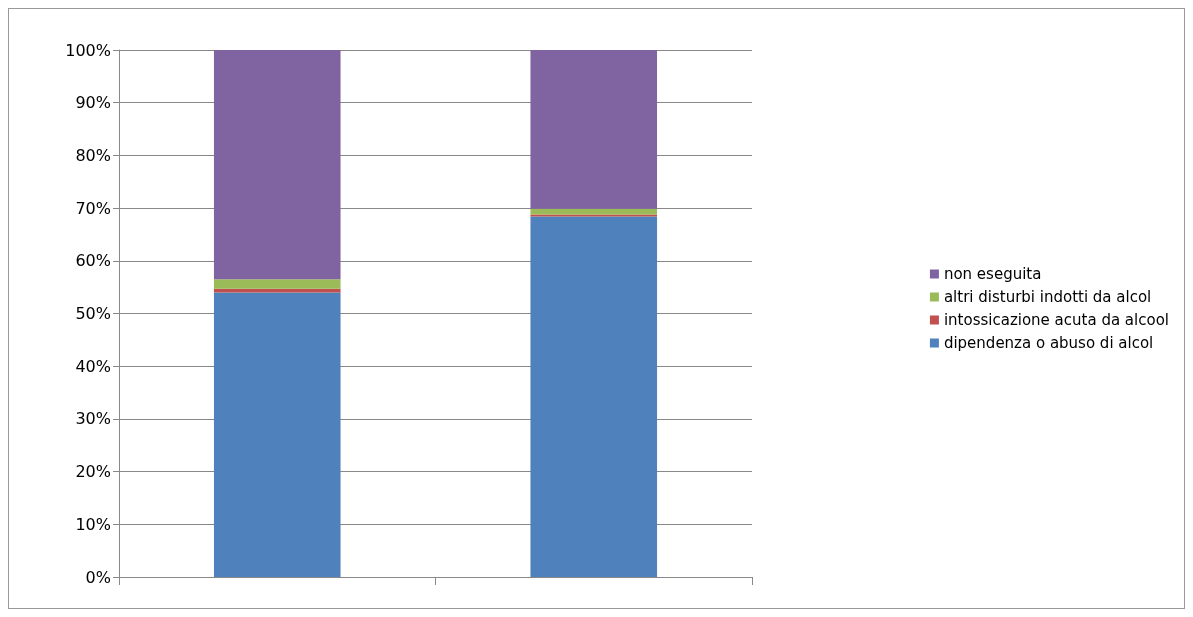 Image resolution: width=1193 pixels, height=617 pixels. Describe the element at coordinates (93, 208) in the screenshot. I see `y-tick-label: 70%` at that location.